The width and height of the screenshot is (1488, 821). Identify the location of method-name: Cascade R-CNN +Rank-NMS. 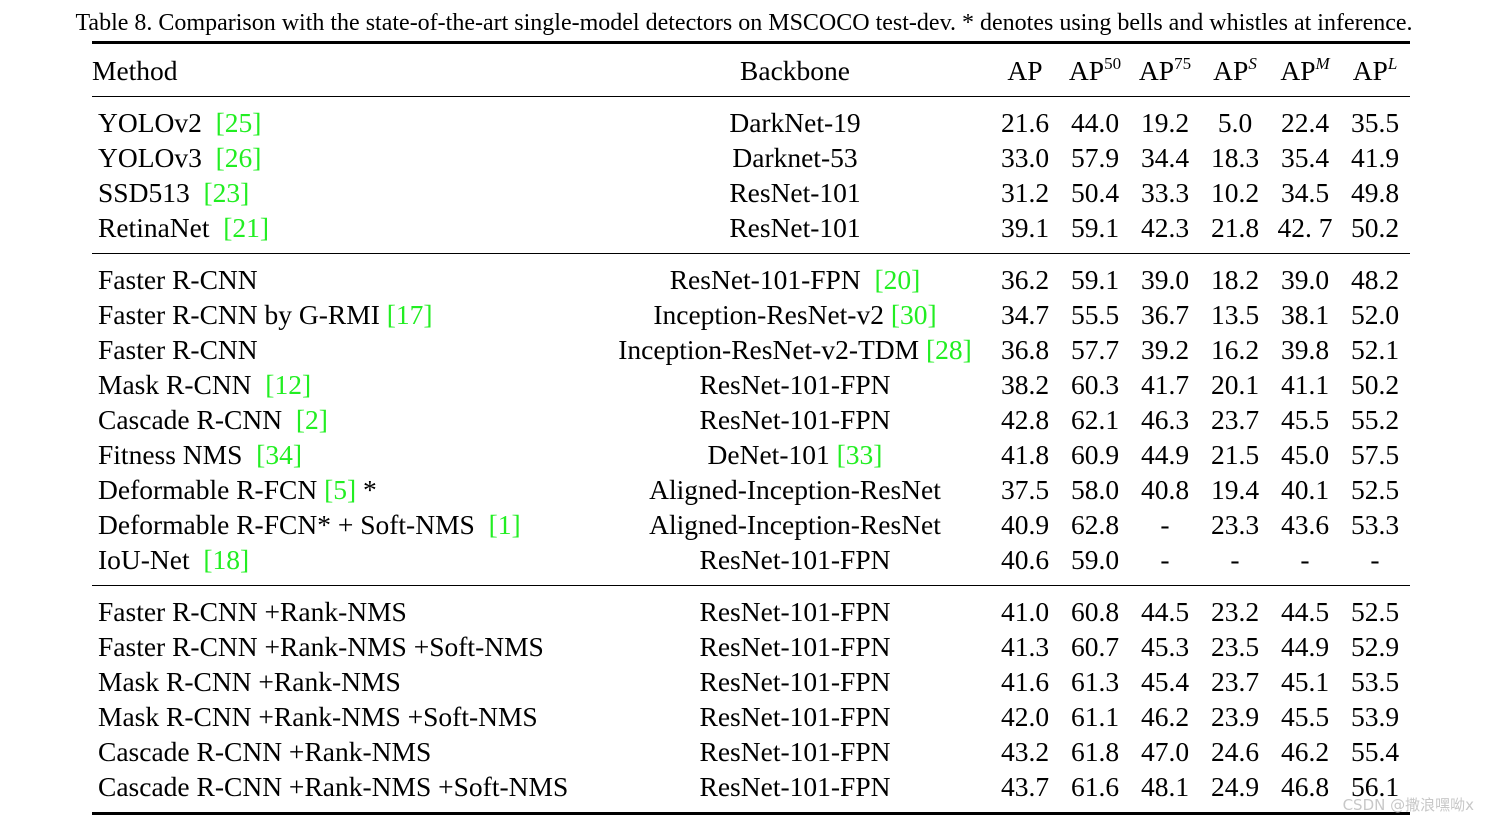
(265, 751).